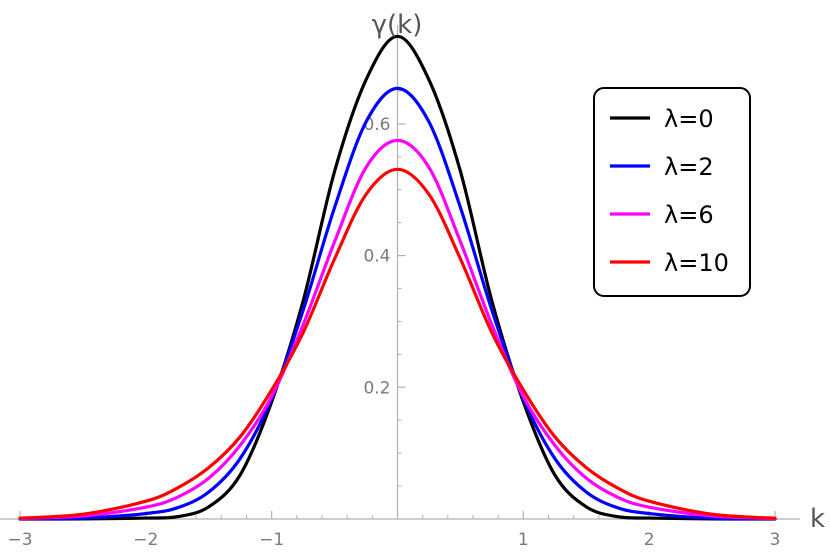  Describe the element at coordinates (145, 540) in the screenshot. I see `x-tick-label: −2` at that location.